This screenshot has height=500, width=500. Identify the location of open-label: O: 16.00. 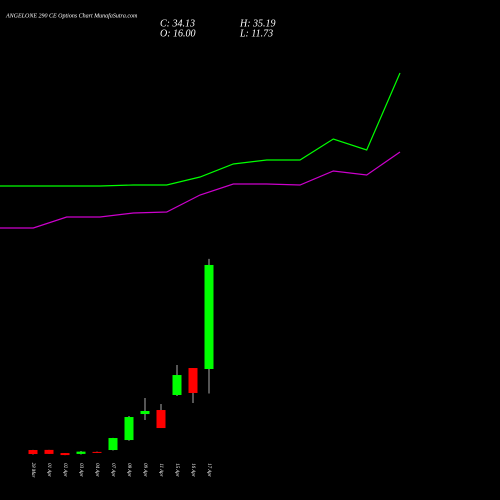
(178, 33).